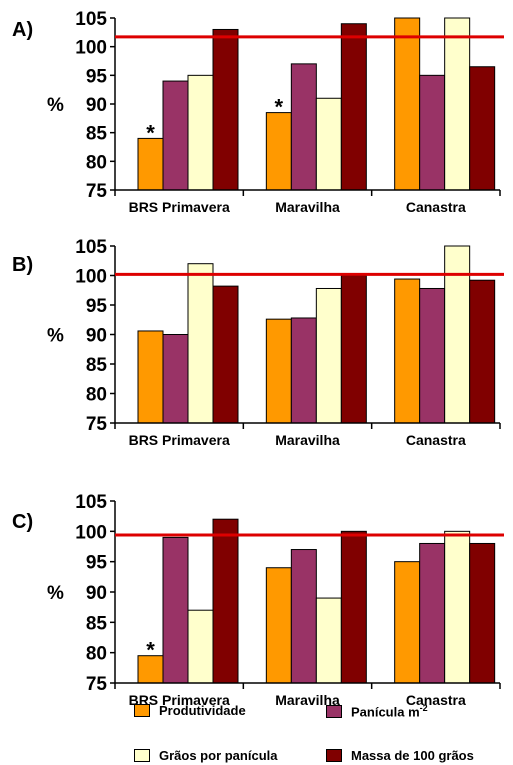  Describe the element at coordinates (97, 191) in the screenshot. I see `panel-a-y-tick-label: 75` at that location.